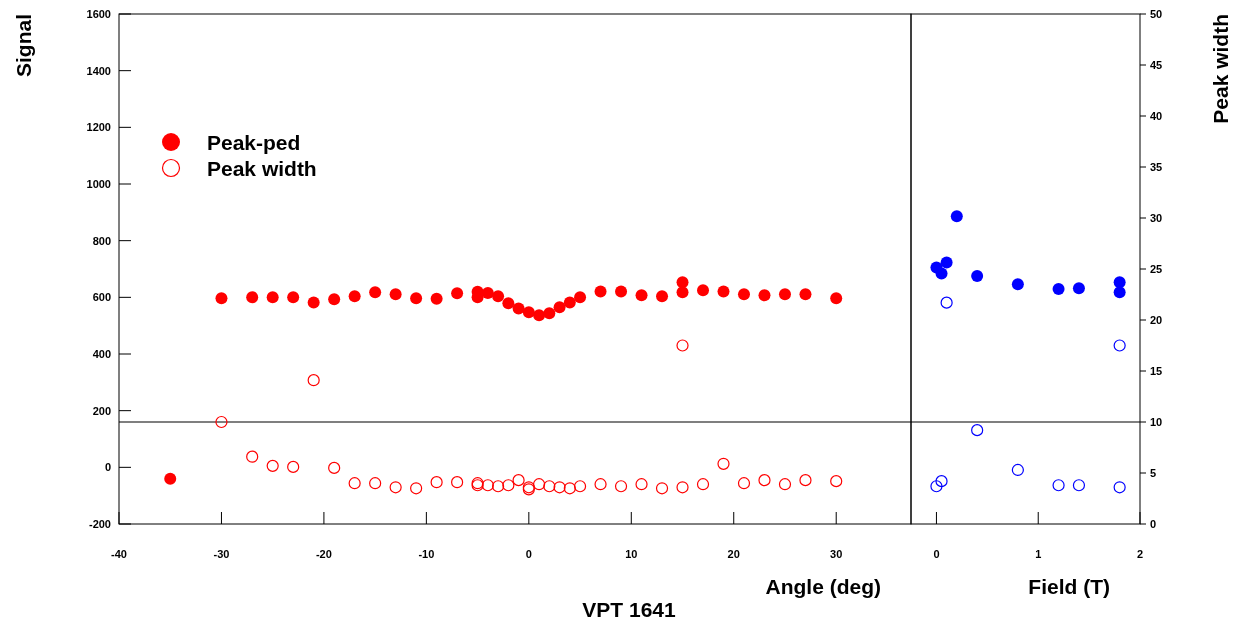 This screenshot has width=1244, height=628. I want to click on y-tick-label: 600, so click(101, 297).